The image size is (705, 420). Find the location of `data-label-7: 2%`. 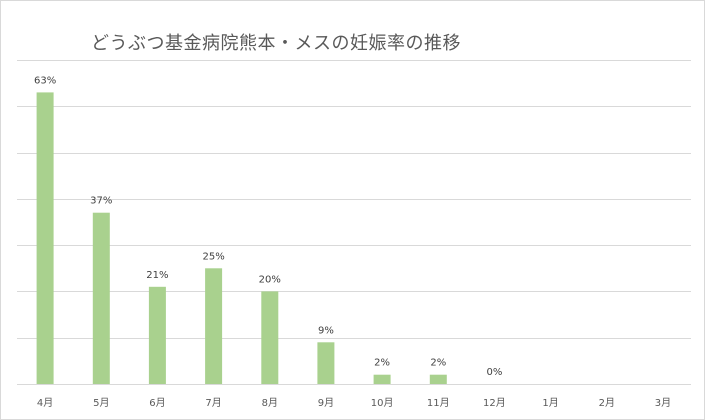

data-label-7: 2% is located at coordinates (382, 363).